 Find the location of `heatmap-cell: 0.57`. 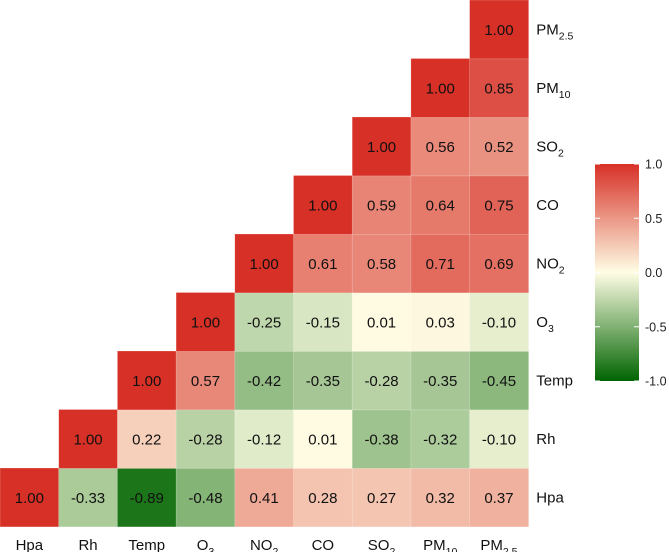

heatmap-cell: 0.57 is located at coordinates (205, 380).